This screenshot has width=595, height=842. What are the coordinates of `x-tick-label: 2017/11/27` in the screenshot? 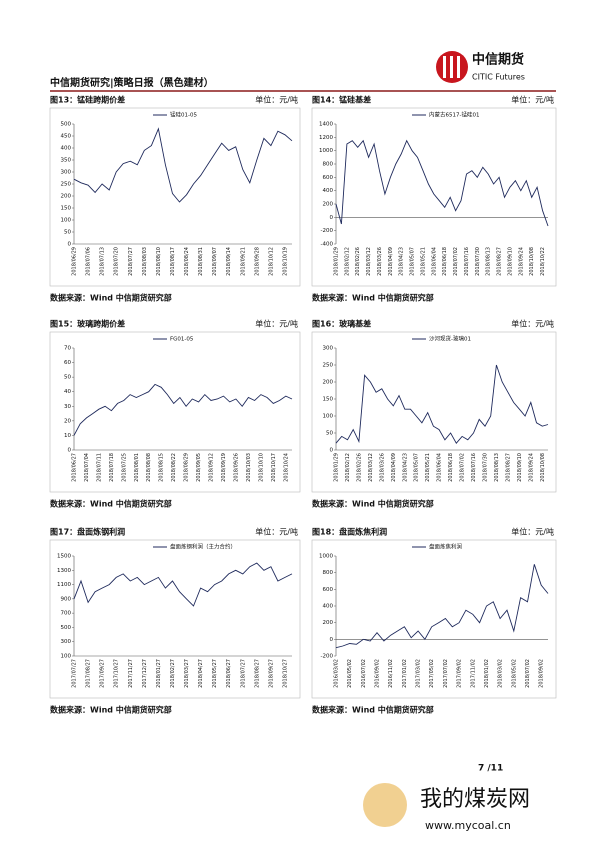 It's located at (131, 673).